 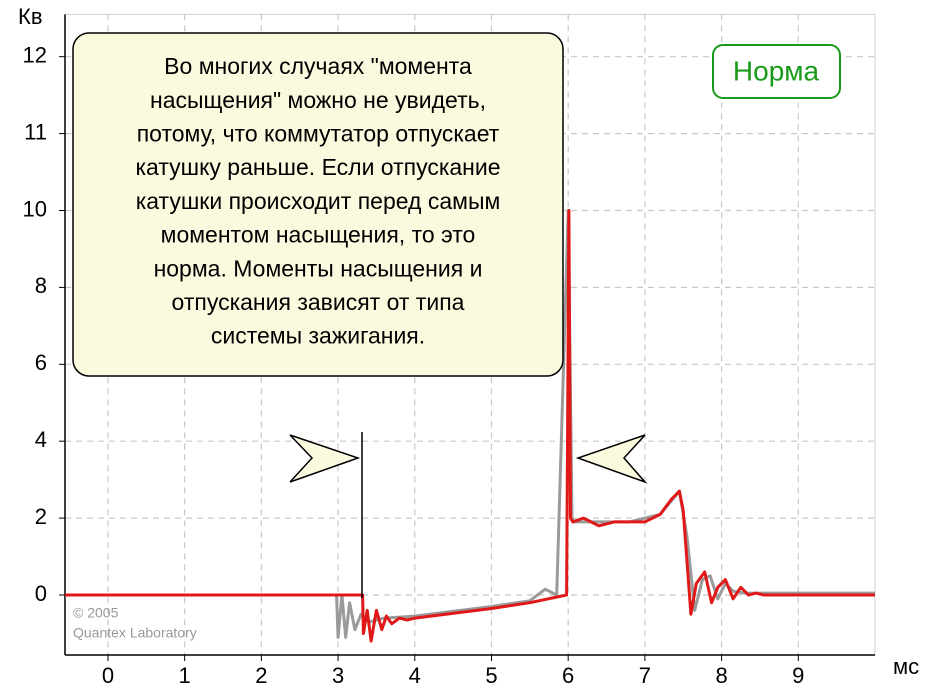 I want to click on annotation-line: моментом насыщения, то это, so click(x=318, y=235).